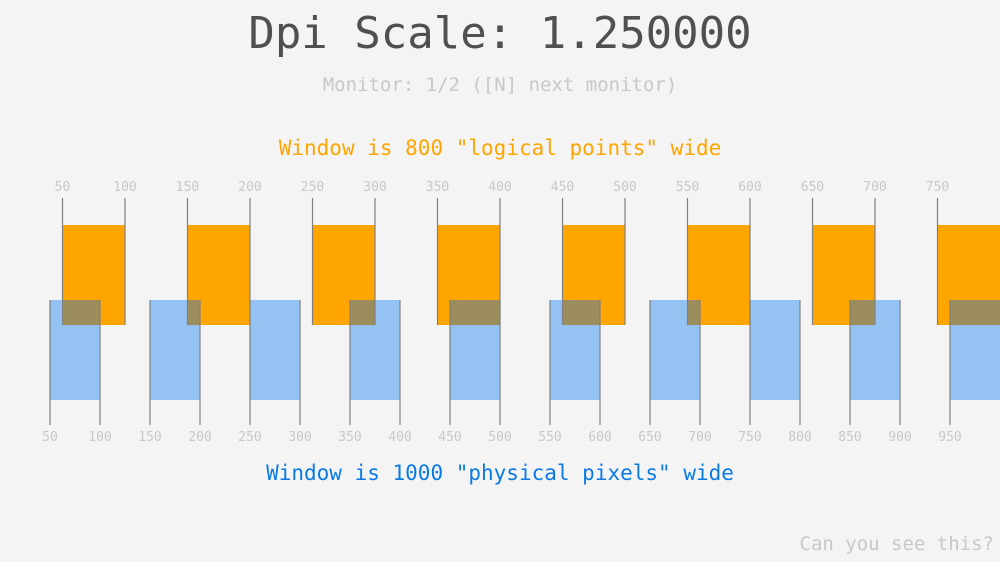 Image resolution: width=1000 pixels, height=562 pixels. What do you see at coordinates (899, 437) in the screenshot?
I see `physical-tick-label: 900` at bounding box center [899, 437].